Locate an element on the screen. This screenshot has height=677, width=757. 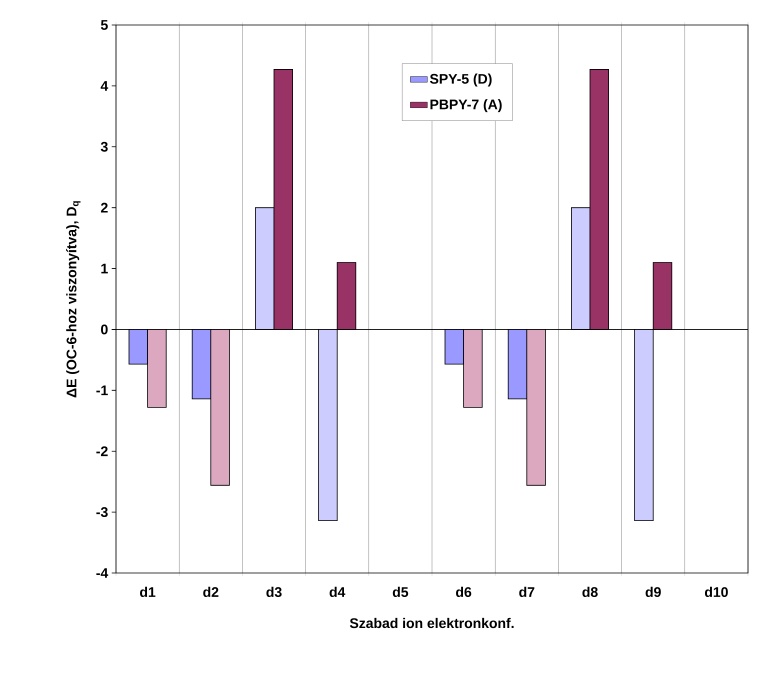
x-tick-label: d7 is located at coordinates (526, 592).